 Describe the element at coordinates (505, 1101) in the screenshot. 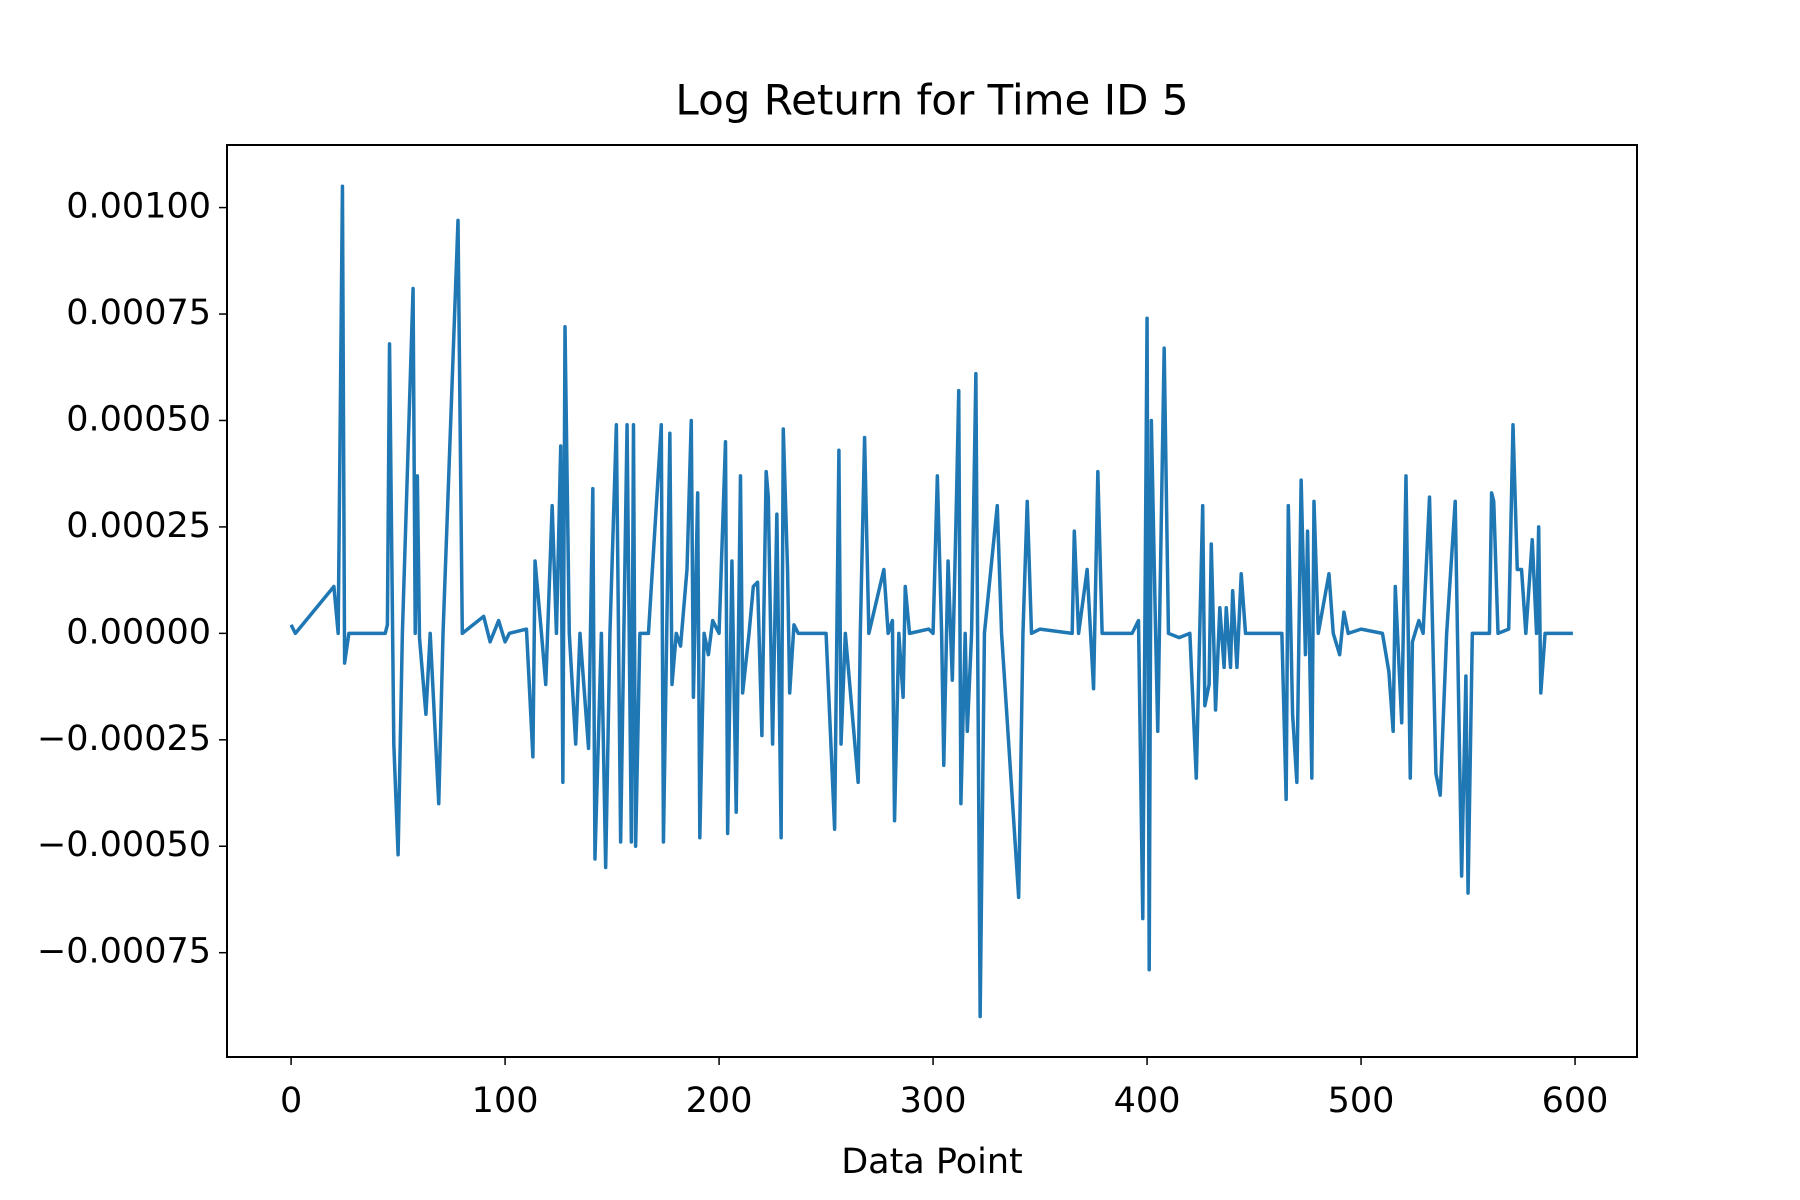

I see `x-tick-label: 100` at that location.